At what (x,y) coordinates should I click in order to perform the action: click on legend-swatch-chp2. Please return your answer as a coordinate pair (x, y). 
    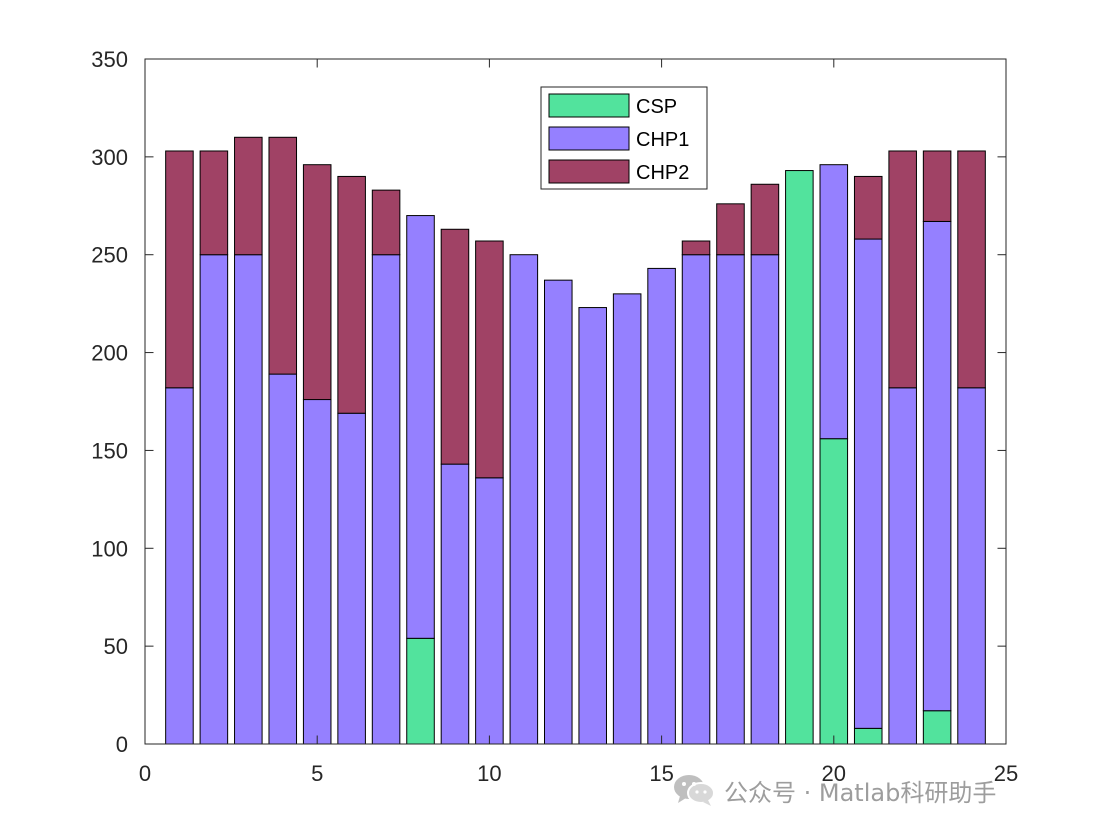
    Looking at the image, I should click on (589, 171).